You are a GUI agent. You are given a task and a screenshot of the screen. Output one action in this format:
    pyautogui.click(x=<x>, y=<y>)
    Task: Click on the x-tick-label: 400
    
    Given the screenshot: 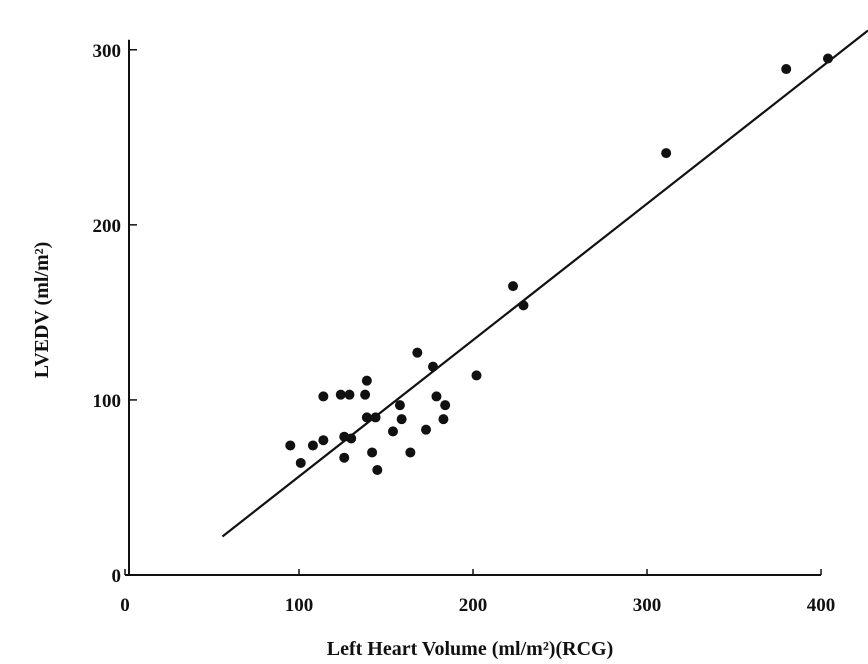 What is the action you would take?
    pyautogui.click(x=821, y=605)
    